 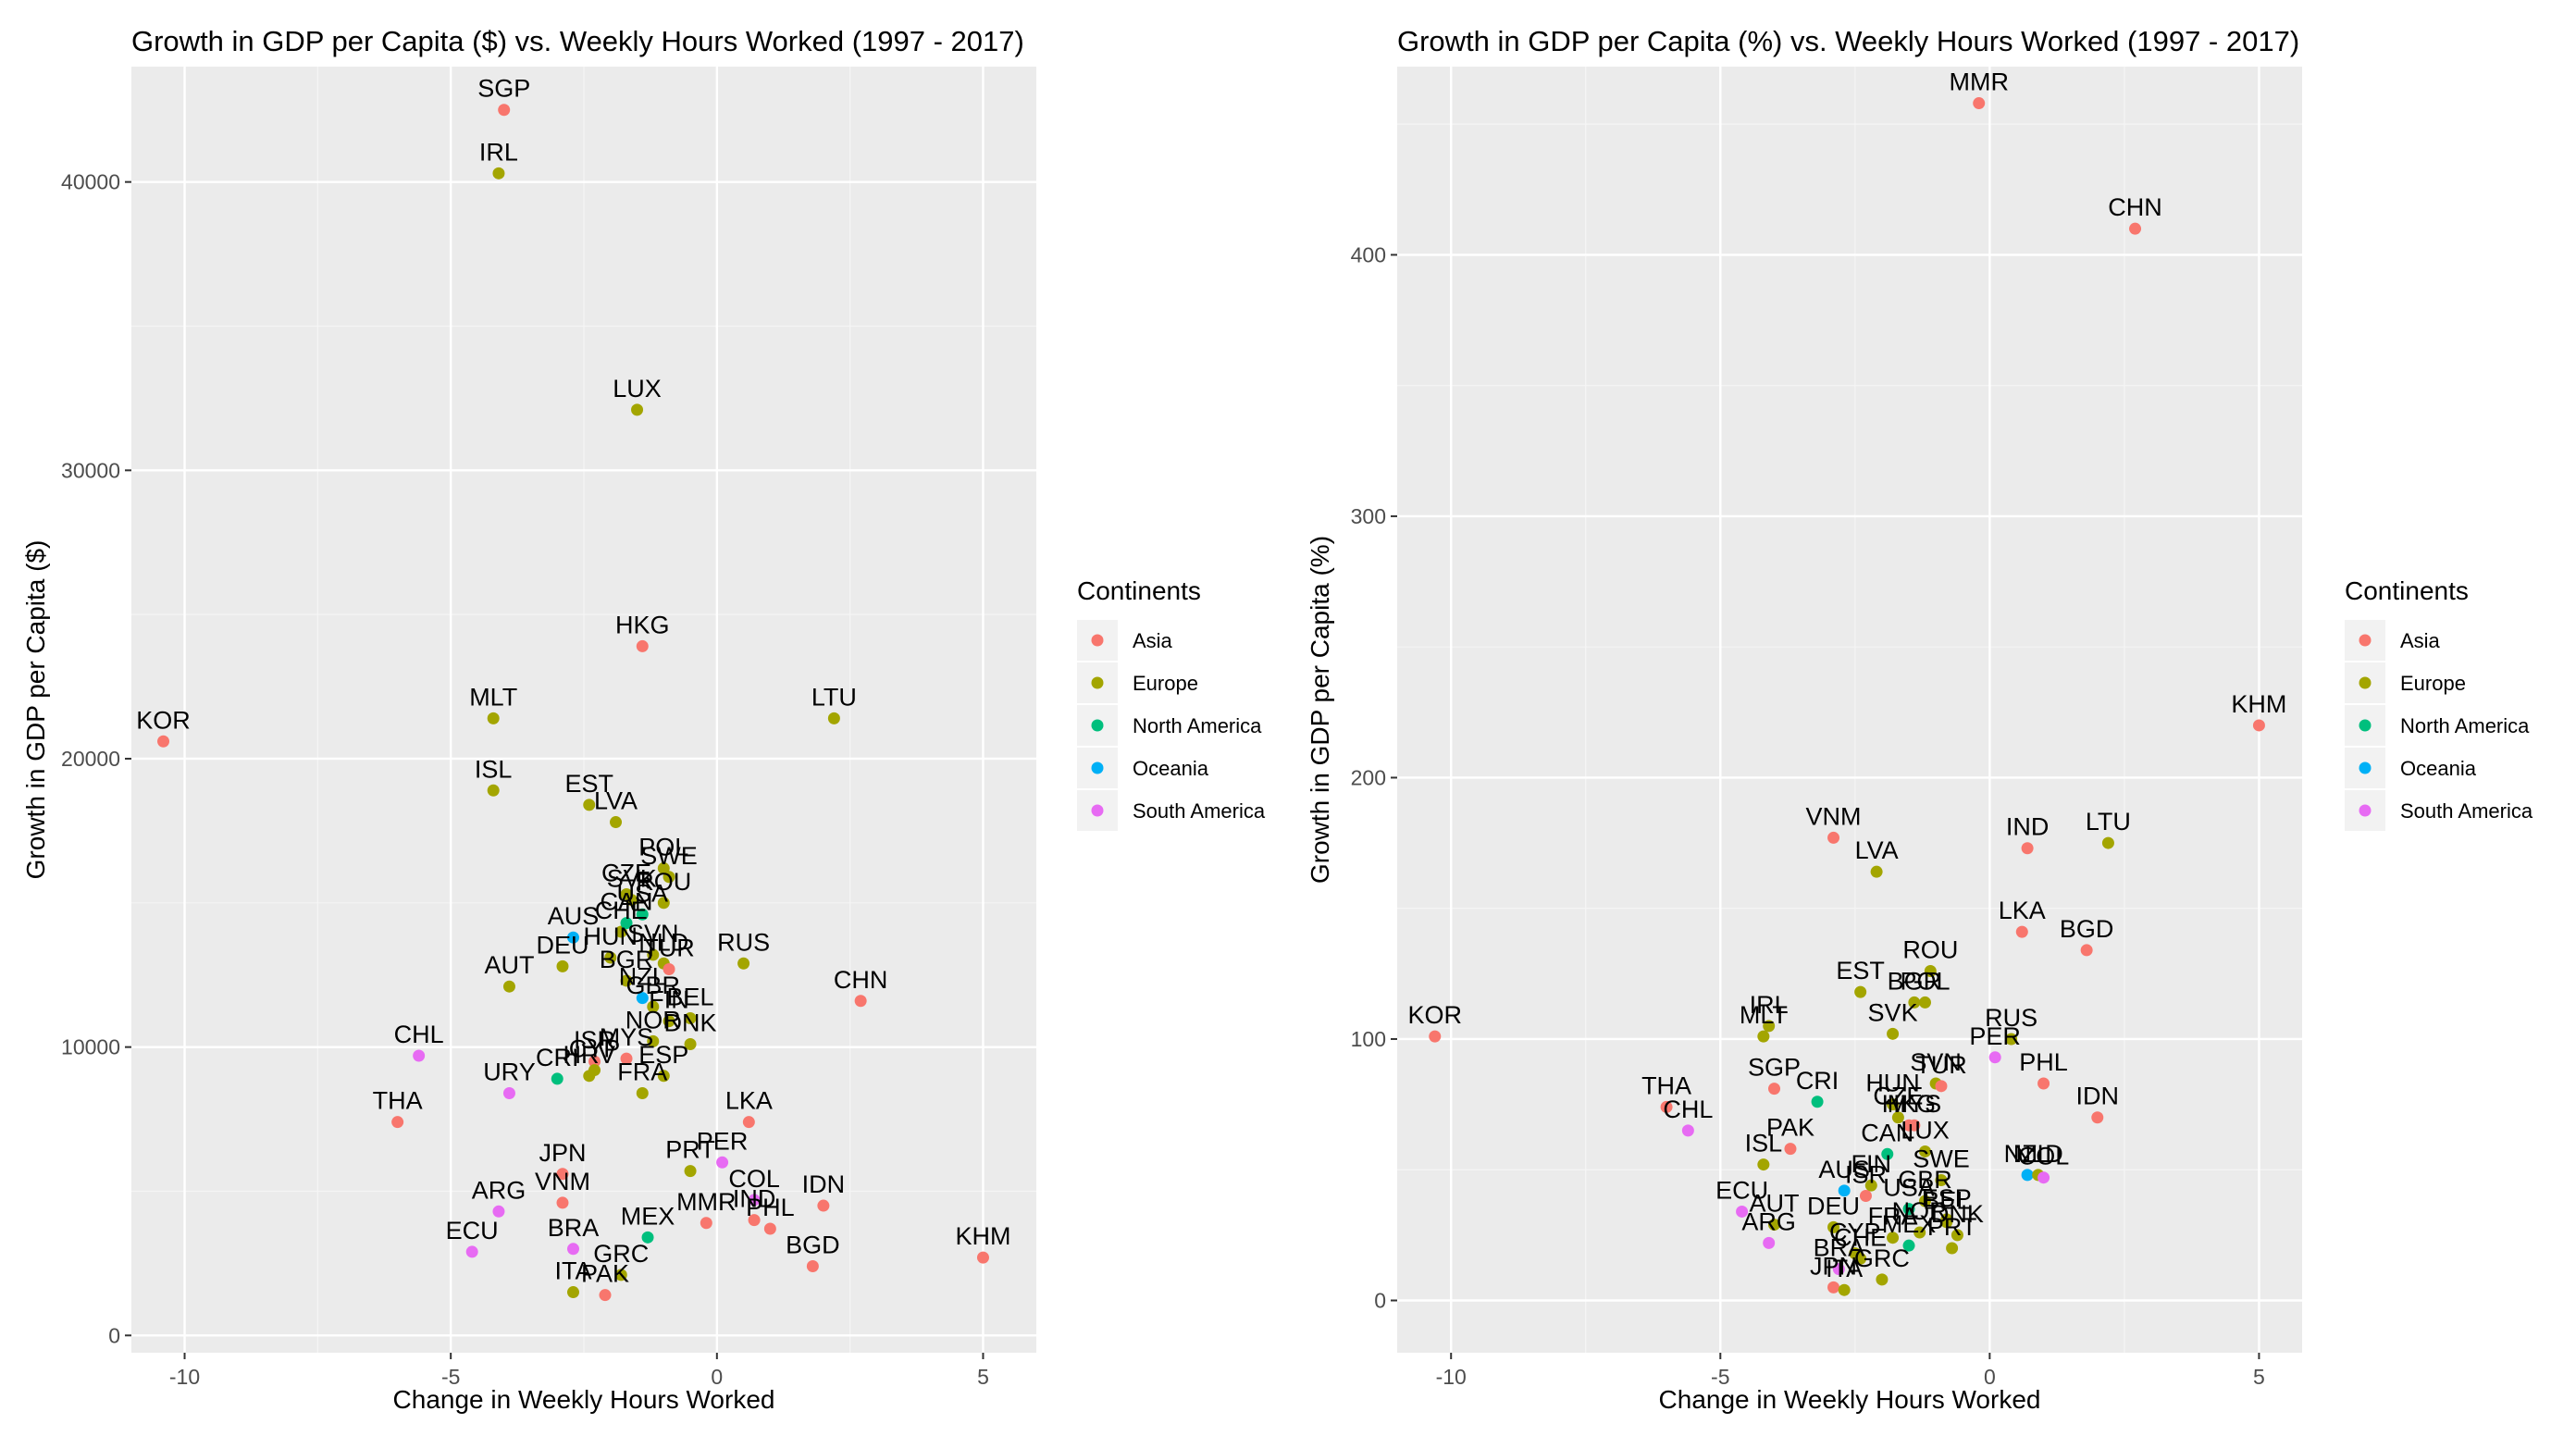 What do you see at coordinates (1834, 816) in the screenshot?
I see `point-label-vnm: VNM` at bounding box center [1834, 816].